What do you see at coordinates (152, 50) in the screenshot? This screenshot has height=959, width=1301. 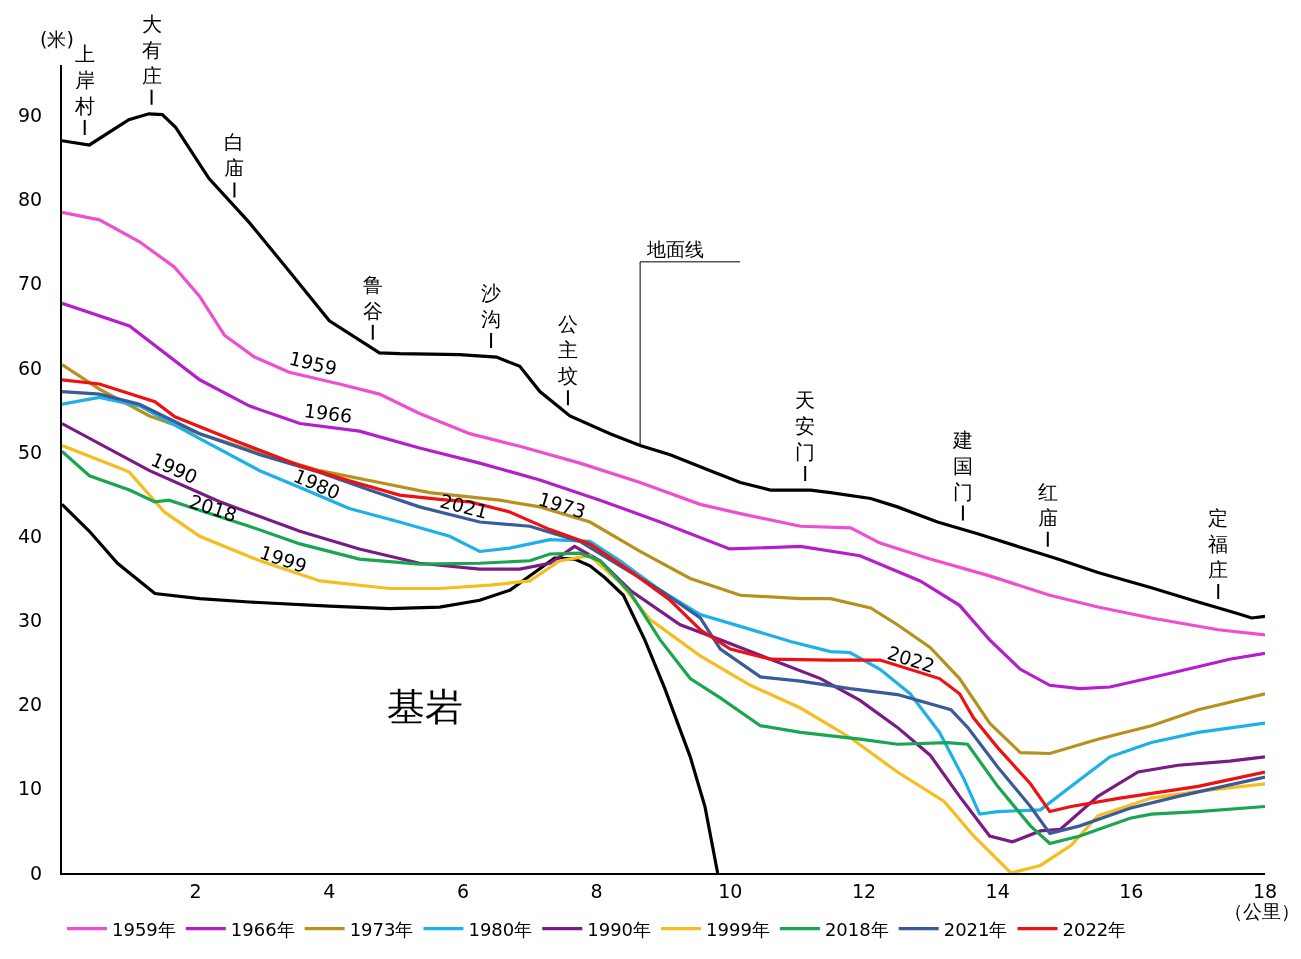 I see `annotation: 大有庄` at bounding box center [152, 50].